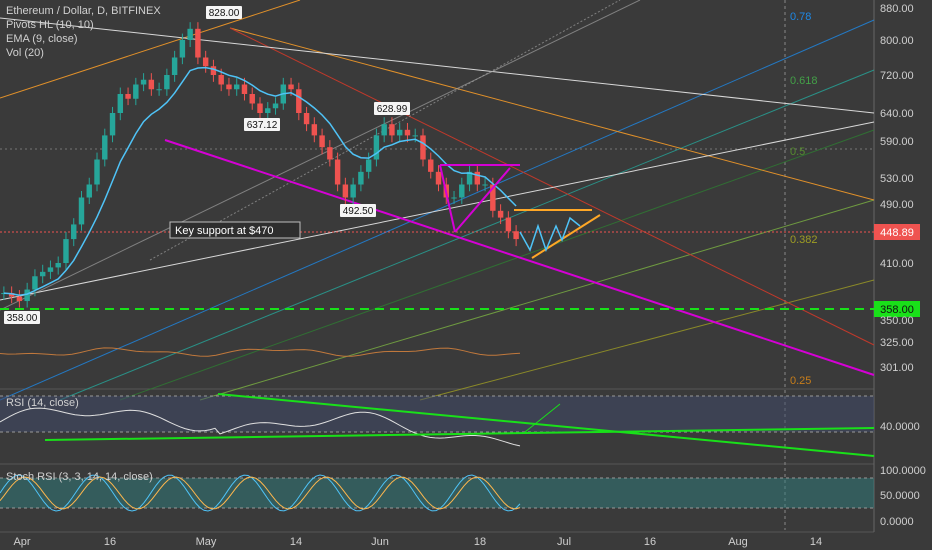  Describe the element at coordinates (897, 233) in the screenshot. I see `current-price-label: 448.89` at that location.